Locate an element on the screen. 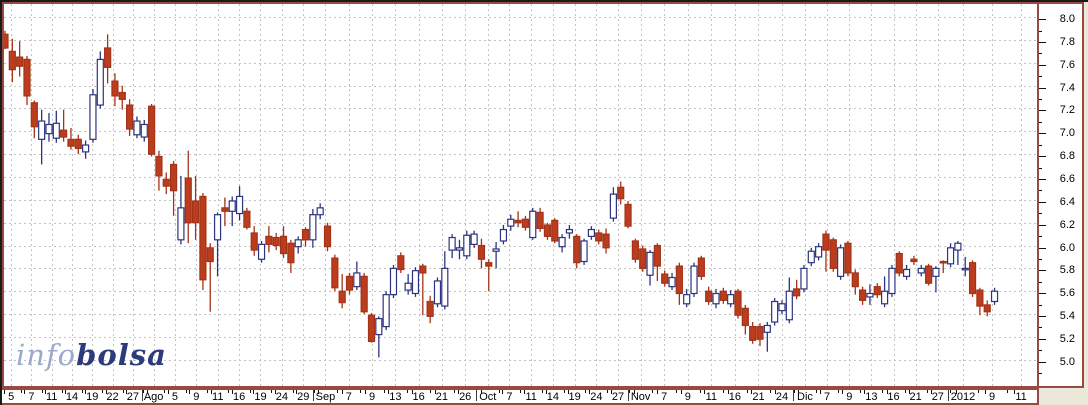  x-axis-label: 27 is located at coordinates (132, 397).